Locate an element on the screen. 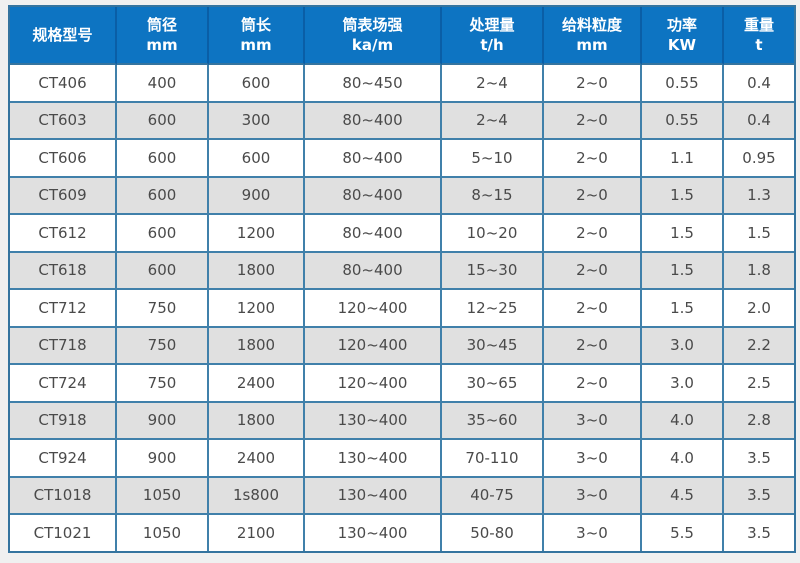  table-row: CT718 750 1800 120~400 30~45 2~0 3.0 2.2 is located at coordinates (402, 346).